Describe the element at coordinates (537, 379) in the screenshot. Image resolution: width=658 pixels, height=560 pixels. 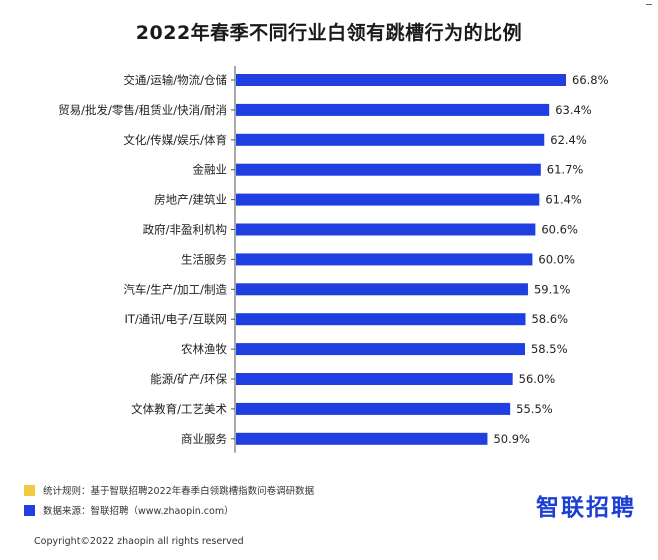
I see `value-label: 56.0%` at that location.